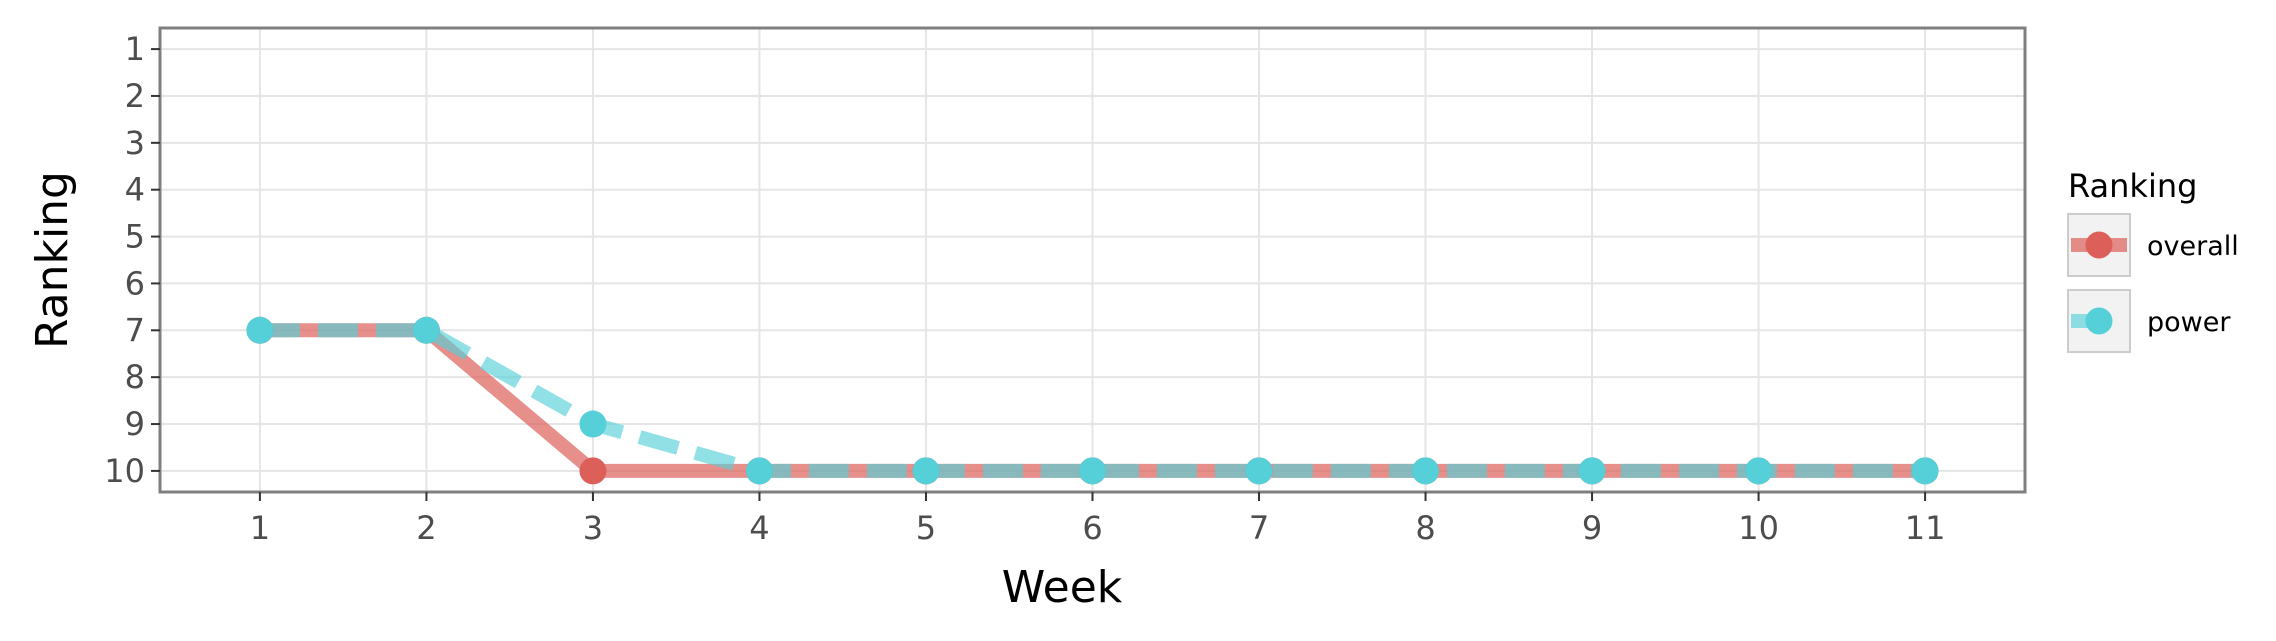 This screenshot has height=641, width=2276. What do you see at coordinates (593, 471) in the screenshot?
I see `series-point-overall` at bounding box center [593, 471].